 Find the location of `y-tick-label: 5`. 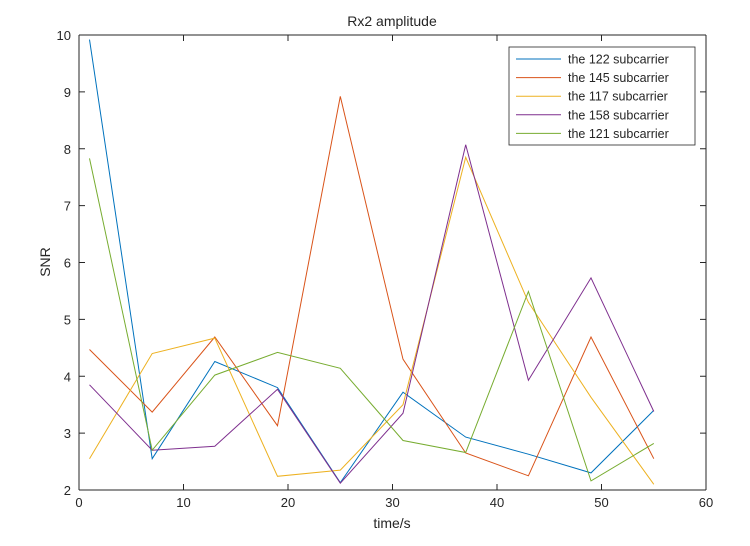

y-tick-label: 5 is located at coordinates (67, 319).